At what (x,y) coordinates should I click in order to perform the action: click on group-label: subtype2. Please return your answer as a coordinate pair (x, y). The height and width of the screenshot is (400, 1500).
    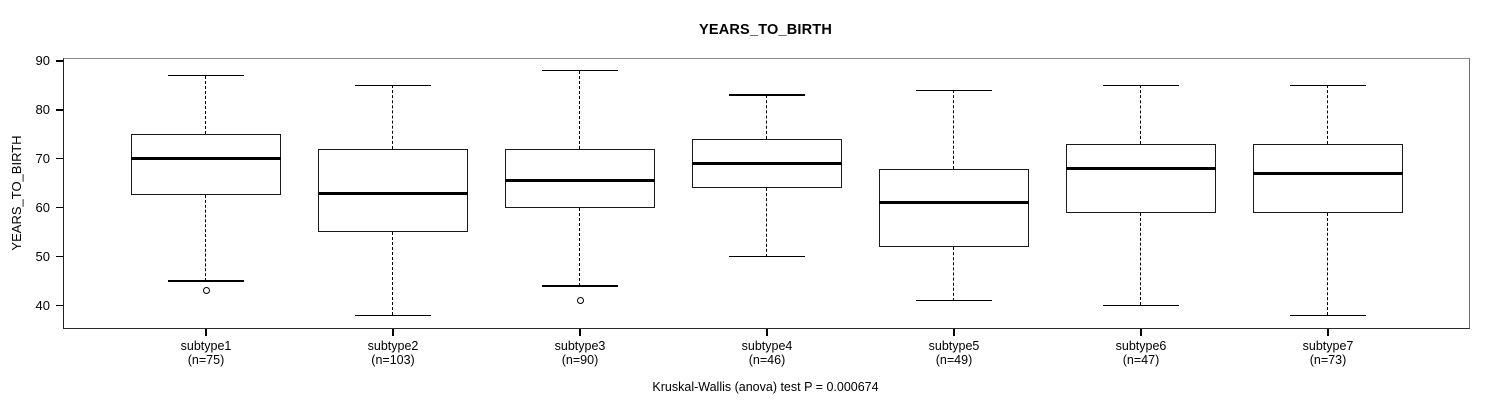
    Looking at the image, I should click on (393, 346).